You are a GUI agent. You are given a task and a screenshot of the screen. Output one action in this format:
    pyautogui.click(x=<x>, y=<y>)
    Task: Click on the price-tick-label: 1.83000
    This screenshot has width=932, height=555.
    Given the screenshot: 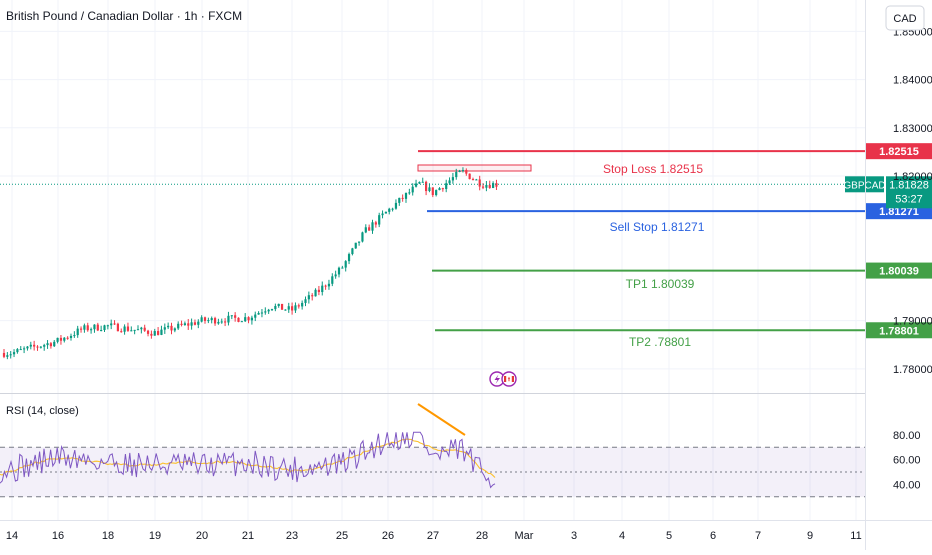 What is the action you would take?
    pyautogui.click(x=912, y=129)
    